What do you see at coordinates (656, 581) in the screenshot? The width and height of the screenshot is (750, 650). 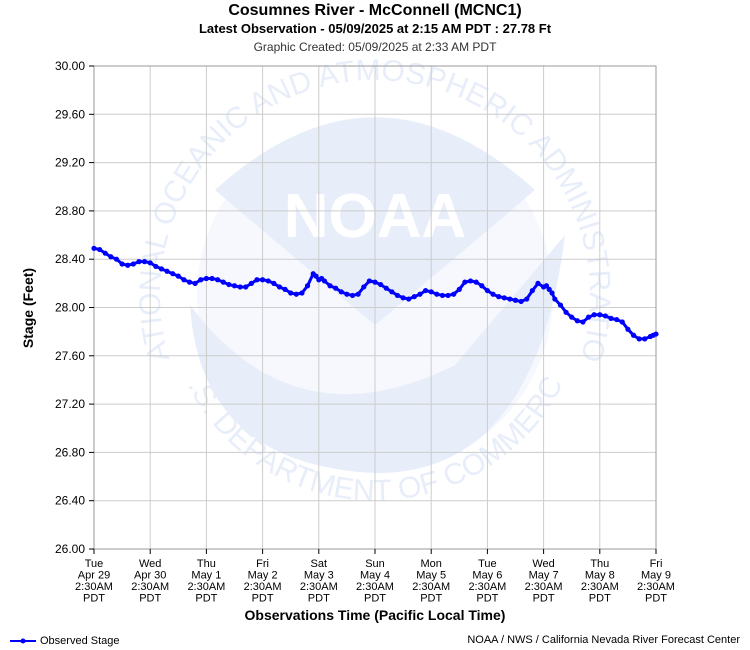 I see `x-tick-label: Fri May 9 2:30AM PDT` at bounding box center [656, 581].